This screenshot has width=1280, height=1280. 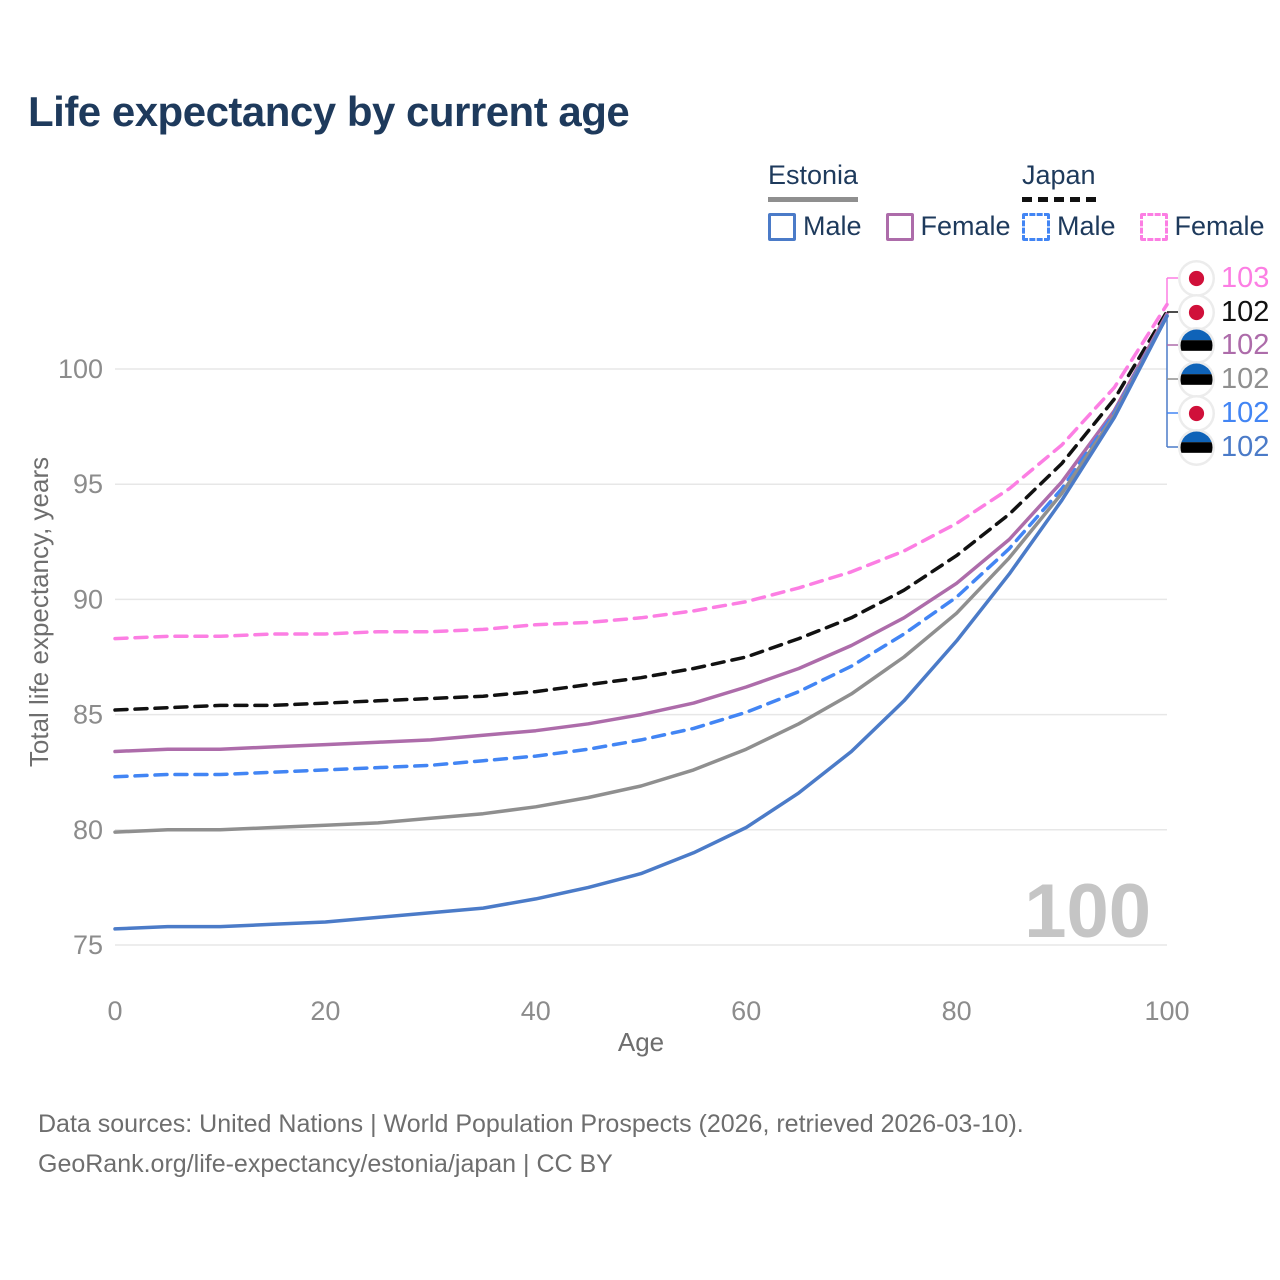 I want to click on legend-item-estonia-female: Female, so click(x=948, y=226).